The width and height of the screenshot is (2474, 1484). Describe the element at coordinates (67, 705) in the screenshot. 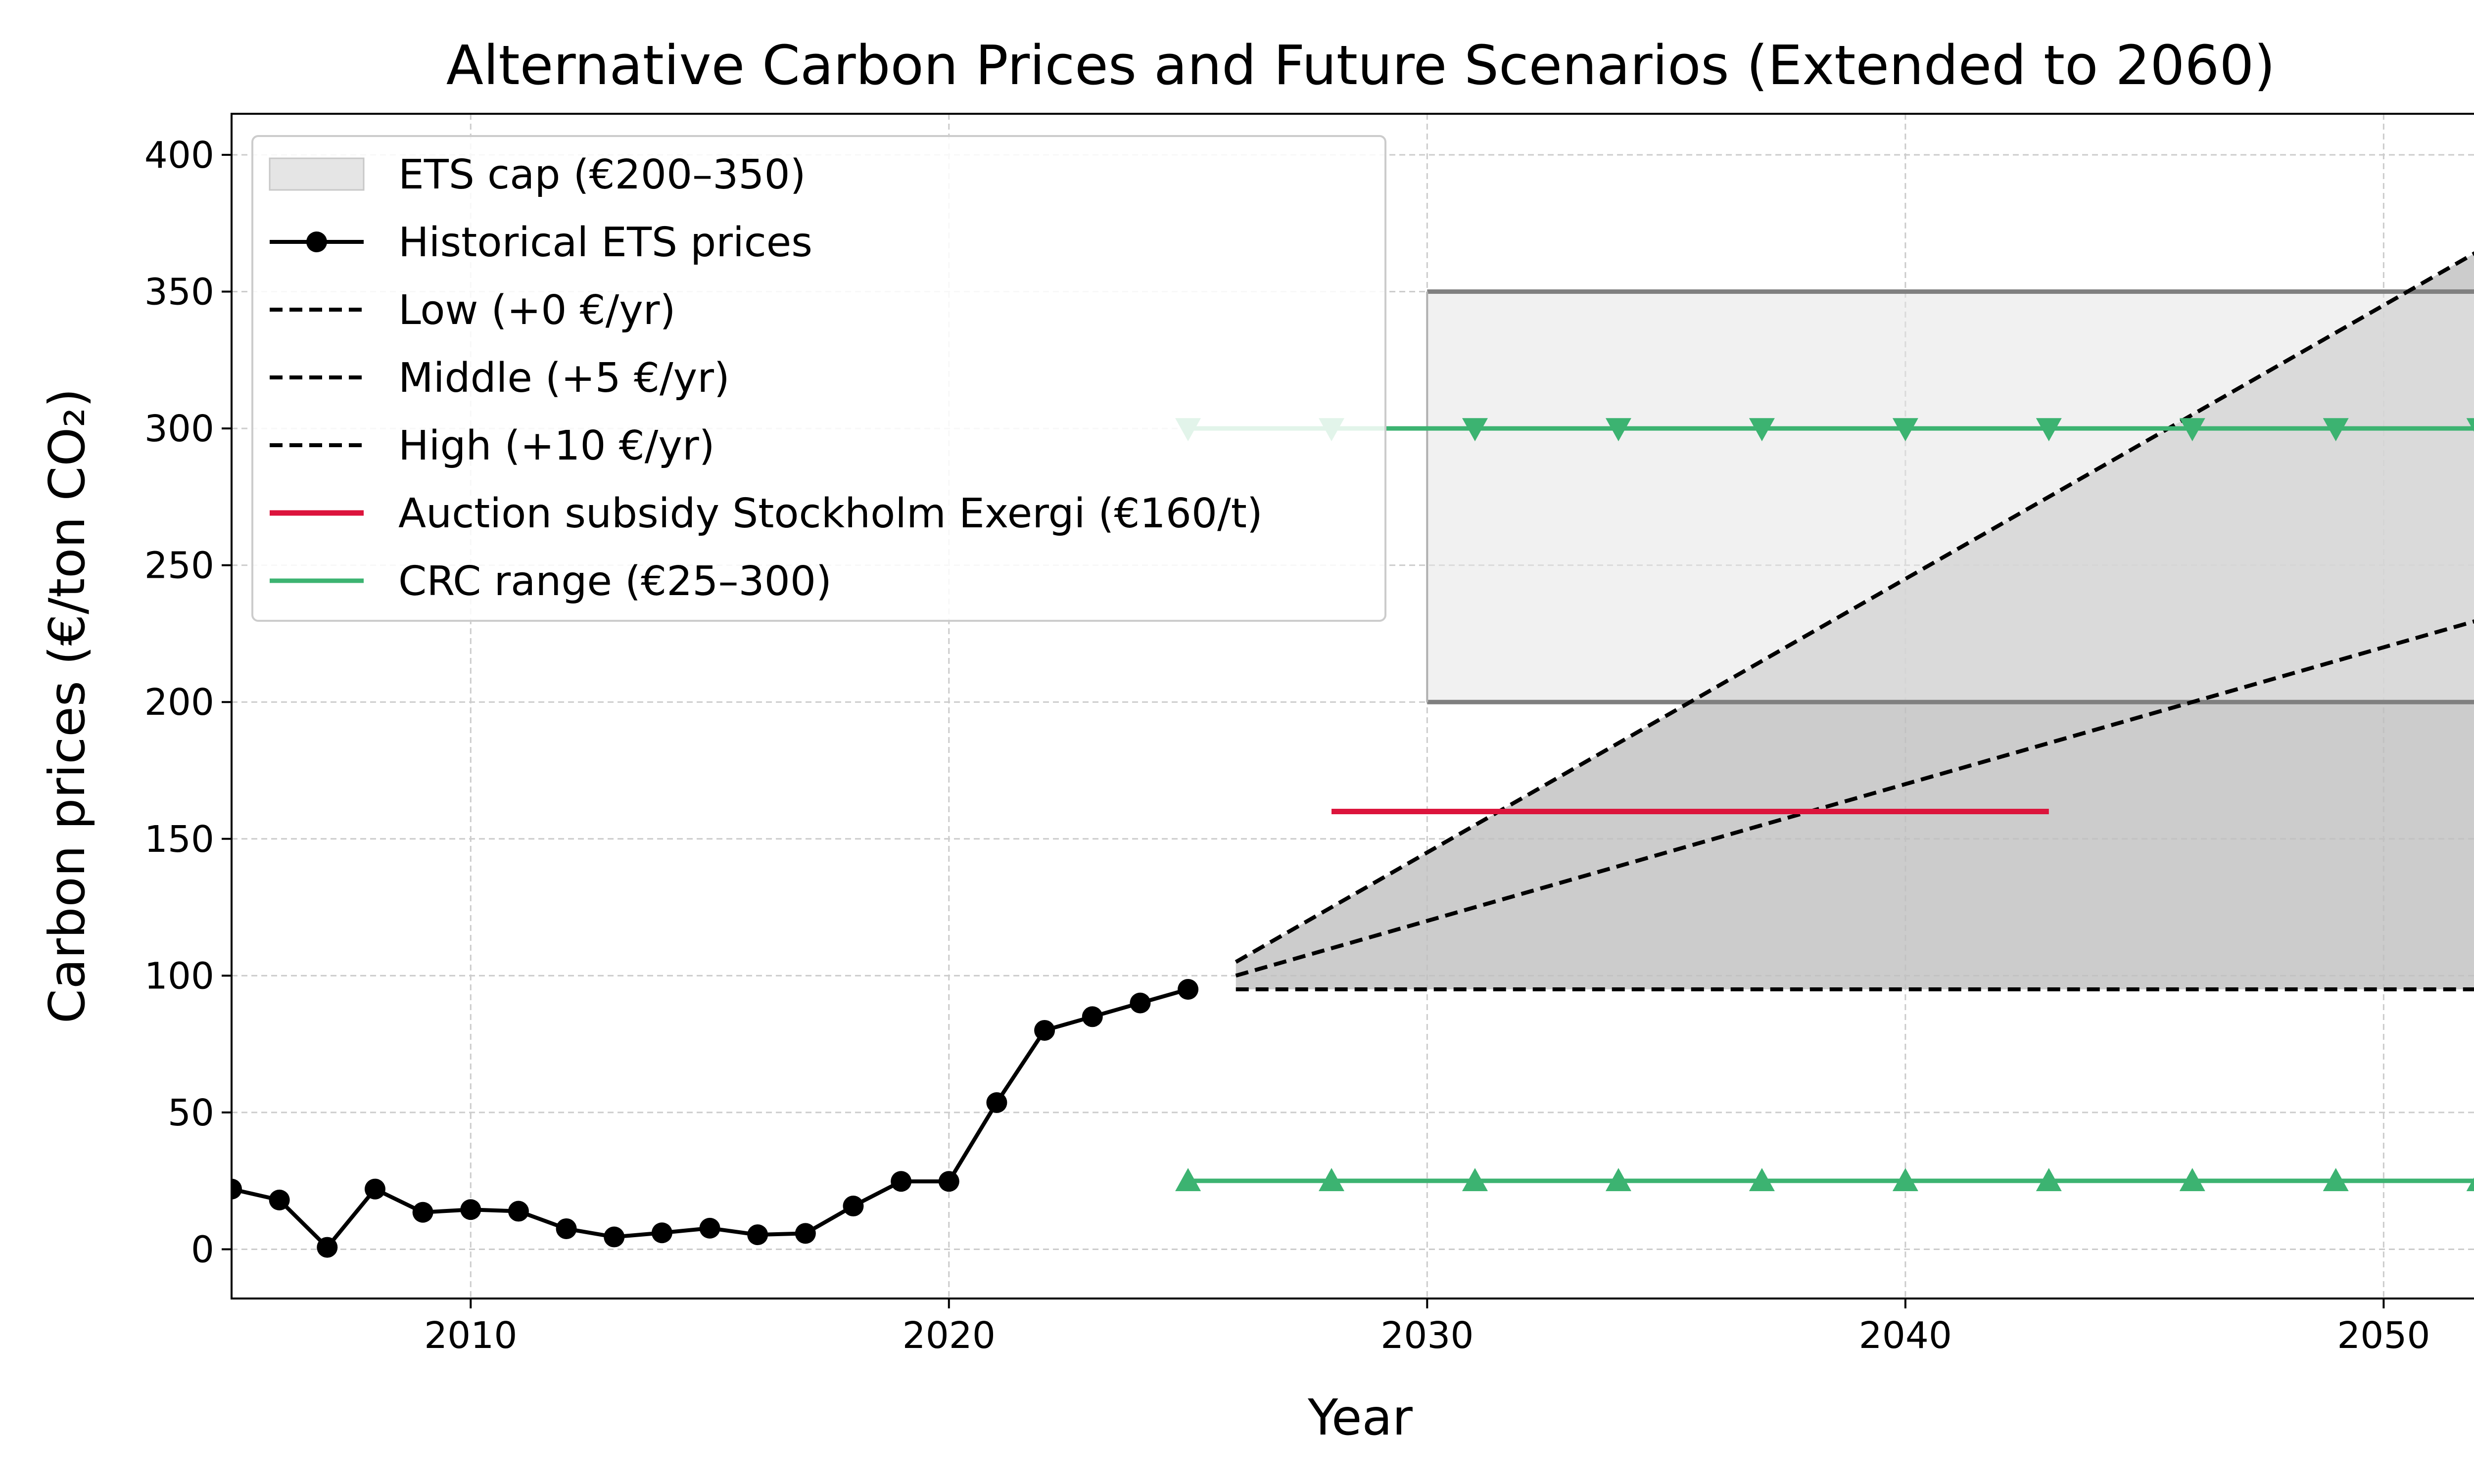

I see `y-axis-label: Carbon prices (€/ton CO₂)` at that location.